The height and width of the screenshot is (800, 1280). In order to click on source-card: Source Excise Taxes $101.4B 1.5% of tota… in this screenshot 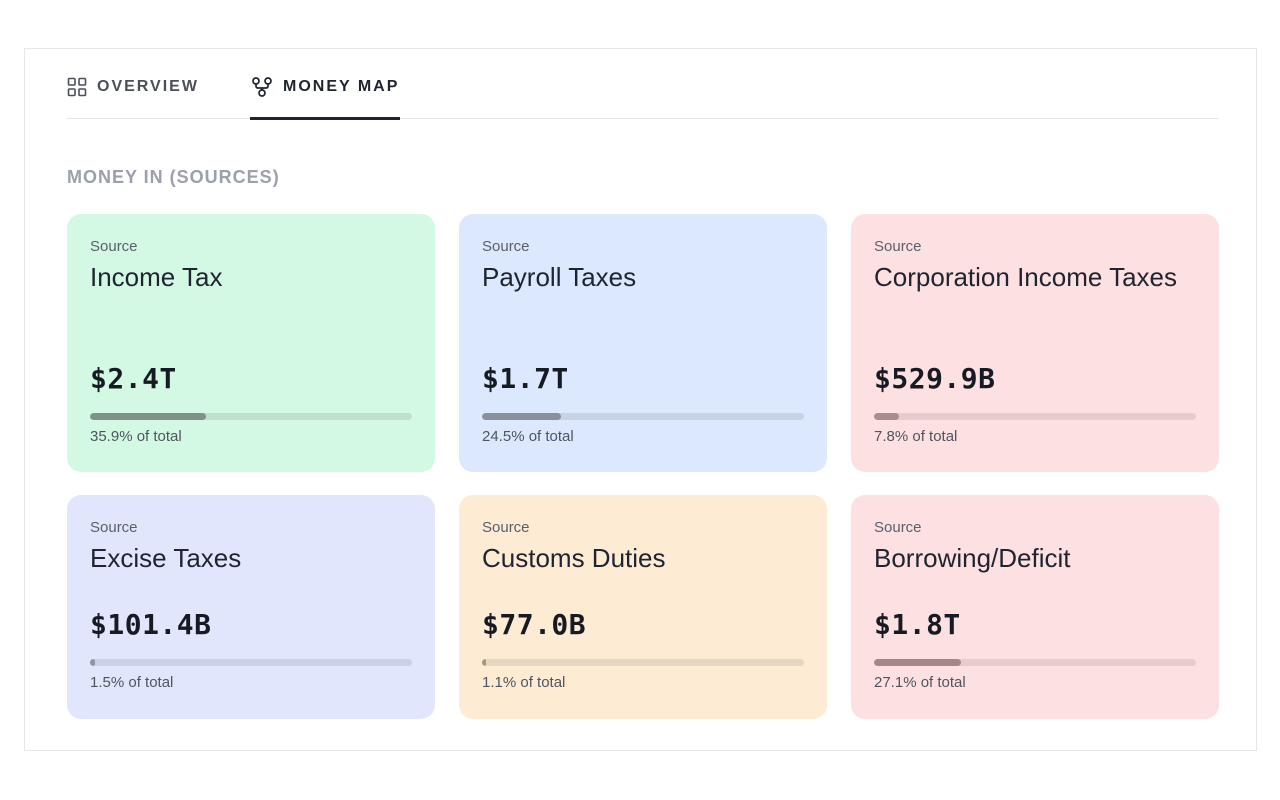, I will do `click(251, 607)`.